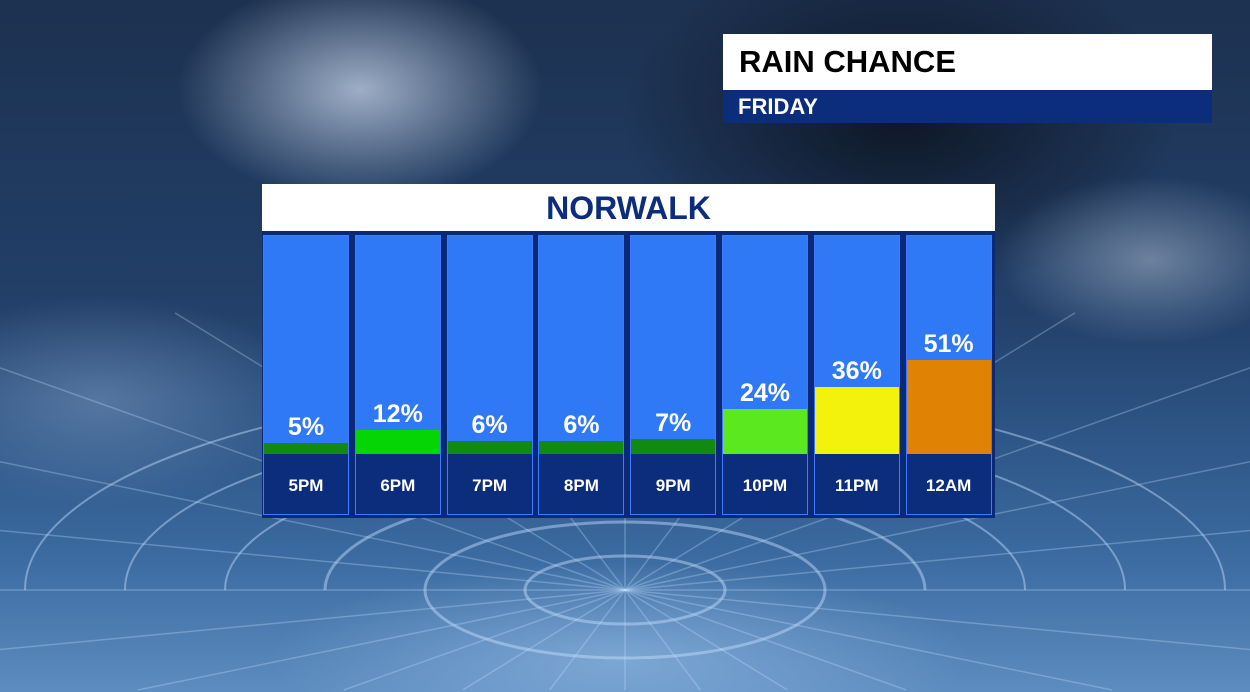  What do you see at coordinates (765, 392) in the screenshot?
I see `bar-value-label: 24%` at bounding box center [765, 392].